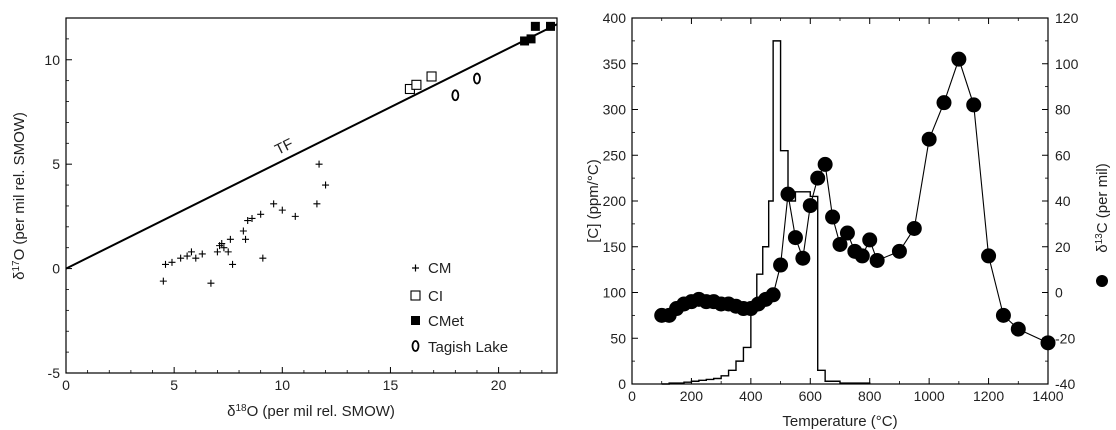 Image resolution: width=1116 pixels, height=430 pixels. What do you see at coordinates (415, 295) in the screenshot?
I see `legend-open-square-marker` at bounding box center [415, 295].